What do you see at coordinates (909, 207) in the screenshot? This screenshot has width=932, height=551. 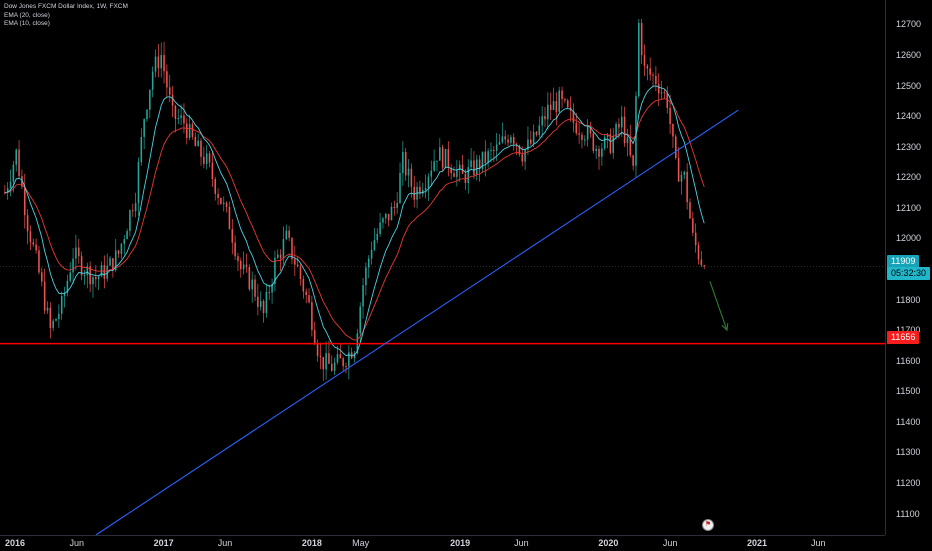 I see `price-tick-label: 12100` at bounding box center [909, 207].